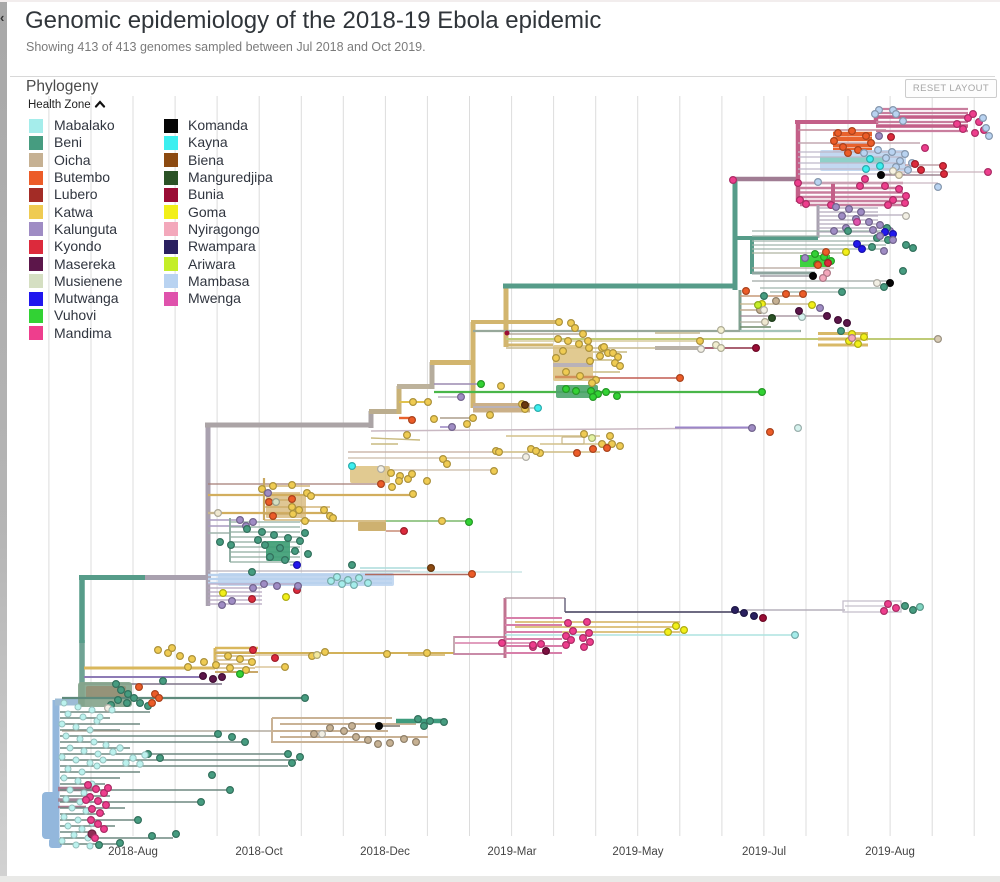 The image size is (1000, 882). I want to click on svg-text: 2018-Aug, so click(133, 852).